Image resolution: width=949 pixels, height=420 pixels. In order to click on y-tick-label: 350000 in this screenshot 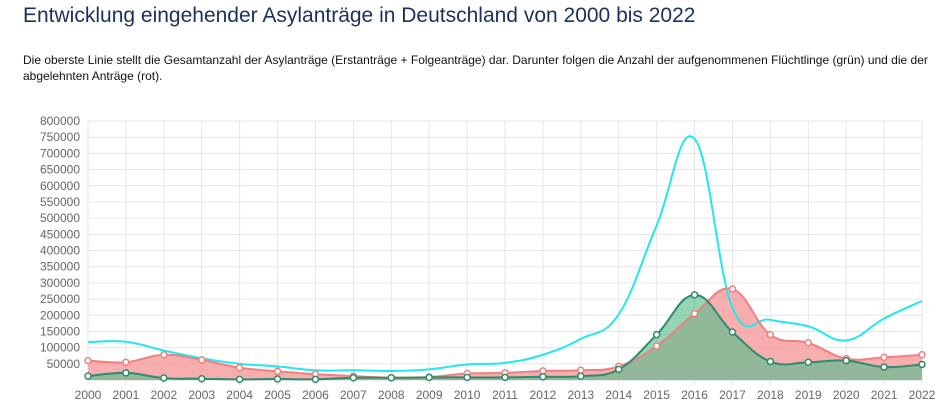, I will do `click(60, 267)`.